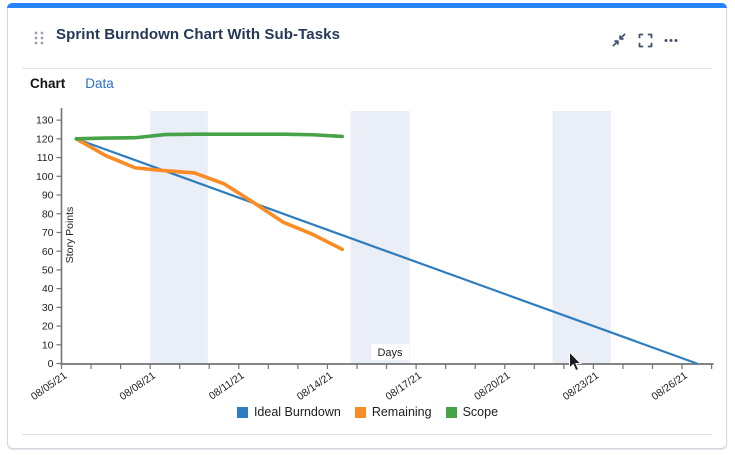 This screenshot has width=735, height=455. I want to click on y-tick-label: 110, so click(45, 158).